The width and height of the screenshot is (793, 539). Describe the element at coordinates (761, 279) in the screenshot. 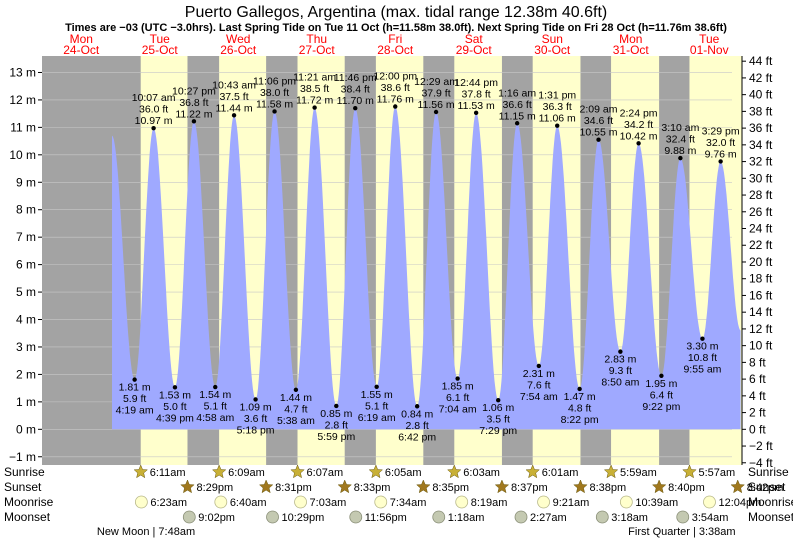

I see `right-axis-tick-label: 18 ft` at that location.